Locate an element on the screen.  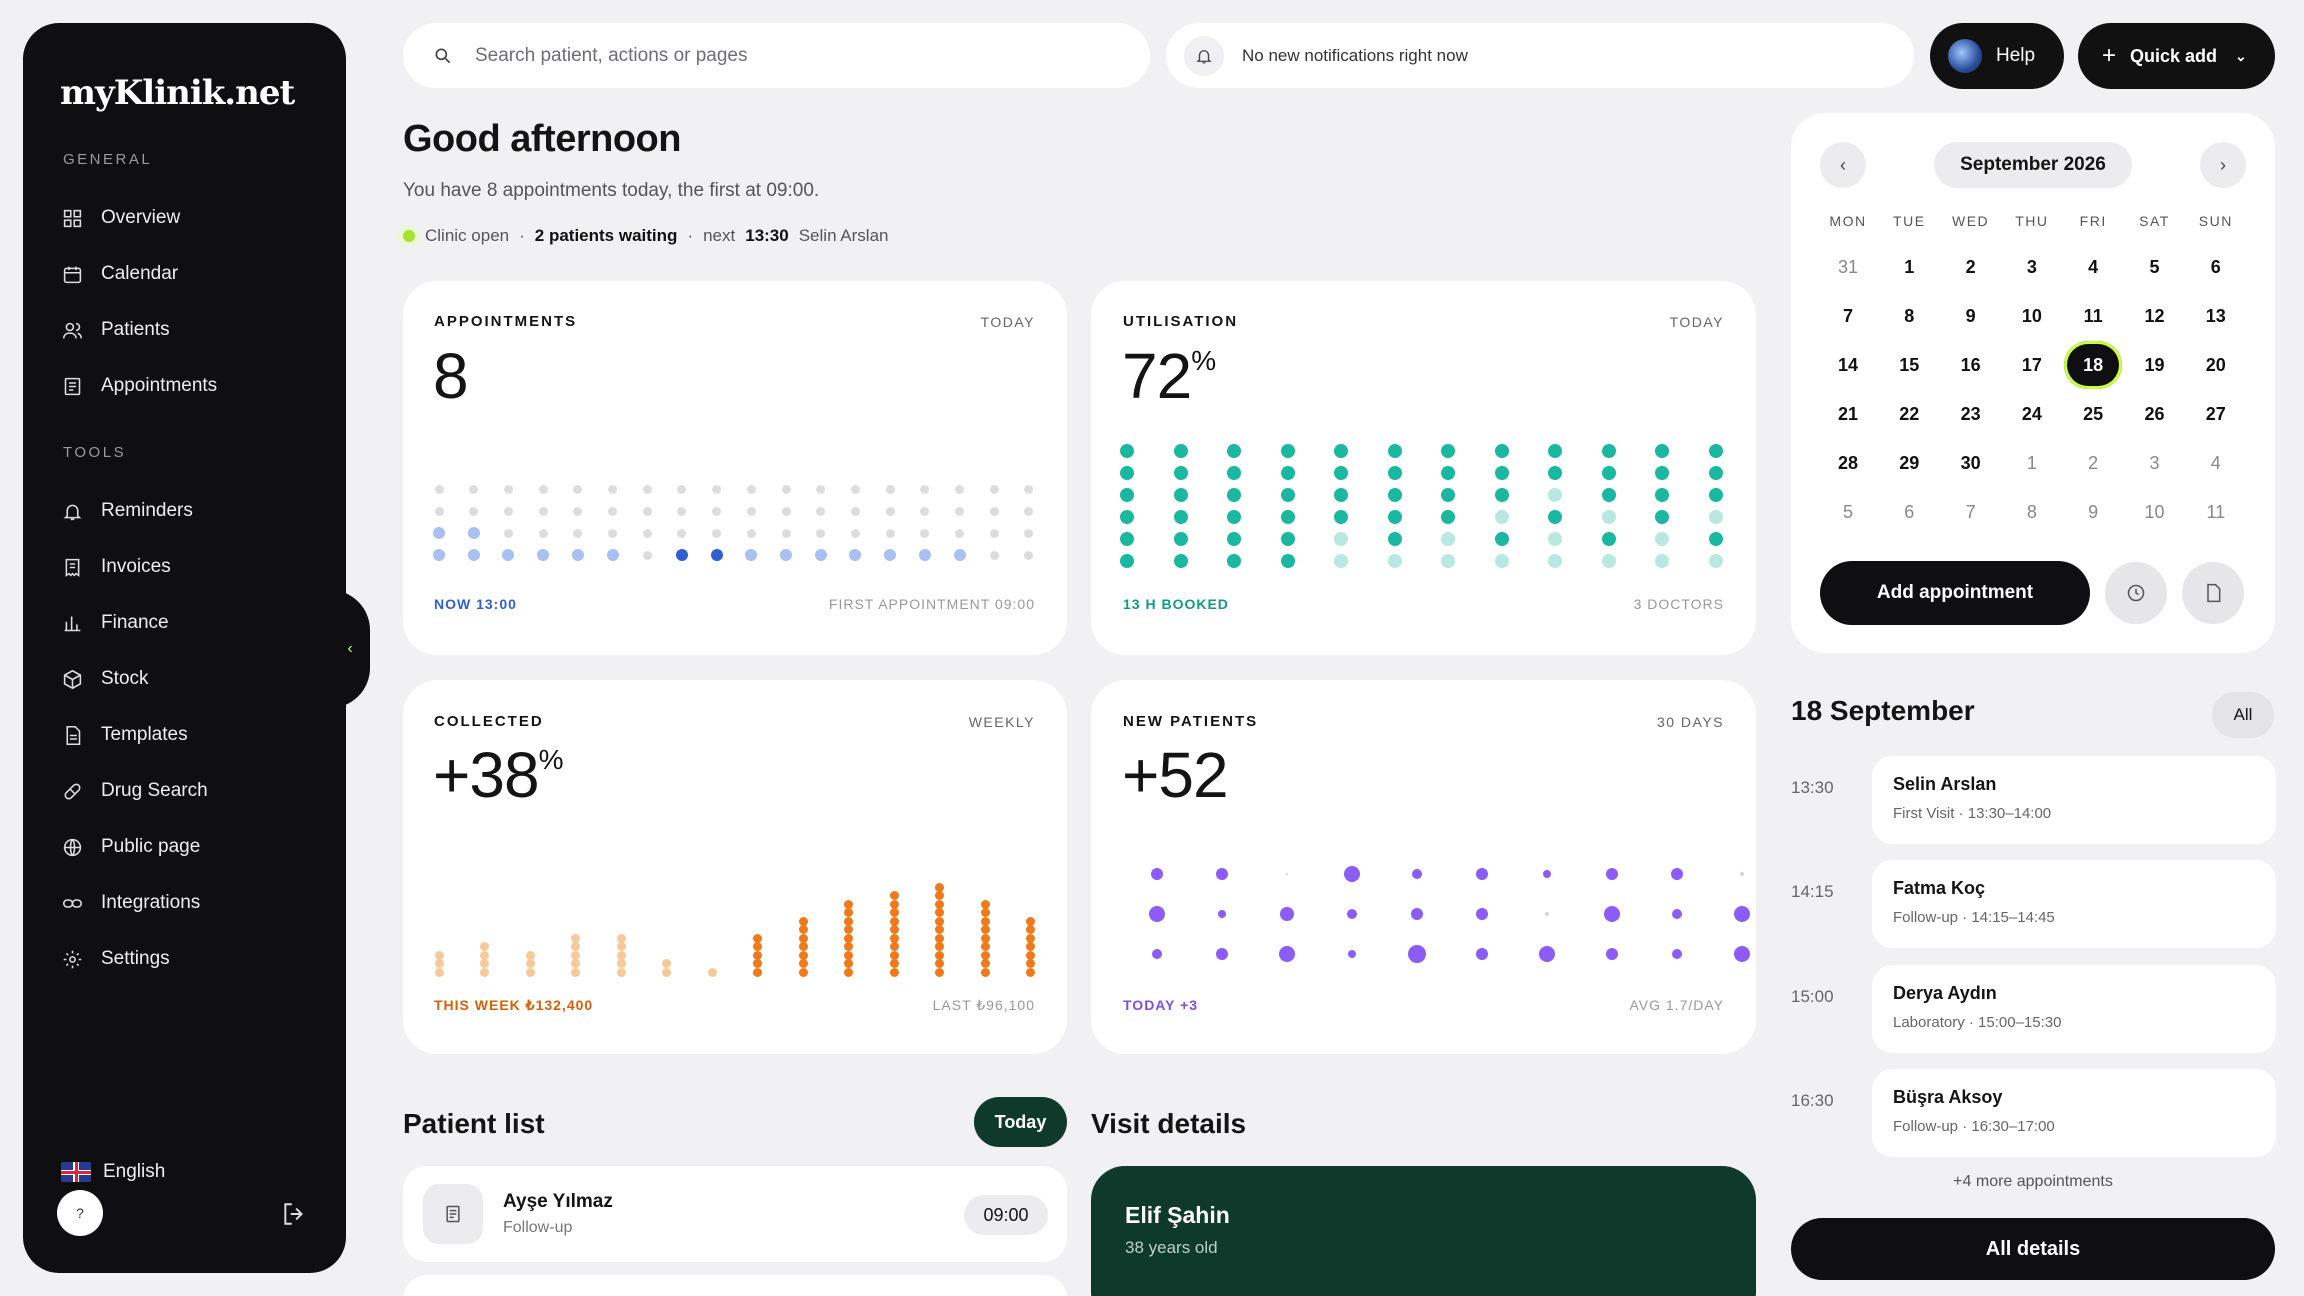
appointment-item: Fatma Koç Follow-up · 14:15–14:45 is located at coordinates (2074, 904).